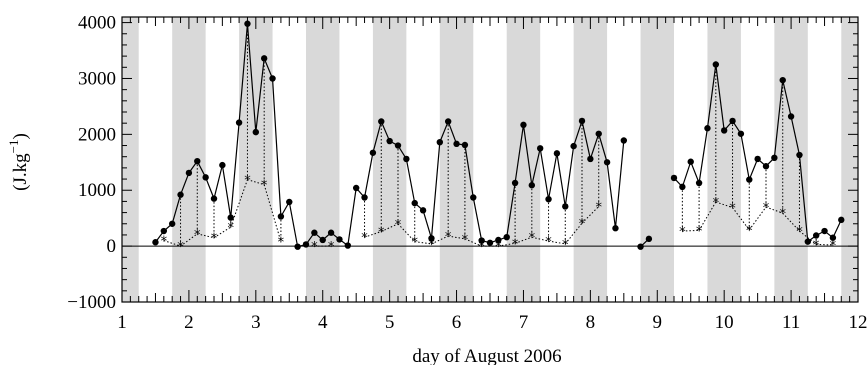  Describe the element at coordinates (112, 246) in the screenshot. I see `y-tick-label-1: 0` at that location.